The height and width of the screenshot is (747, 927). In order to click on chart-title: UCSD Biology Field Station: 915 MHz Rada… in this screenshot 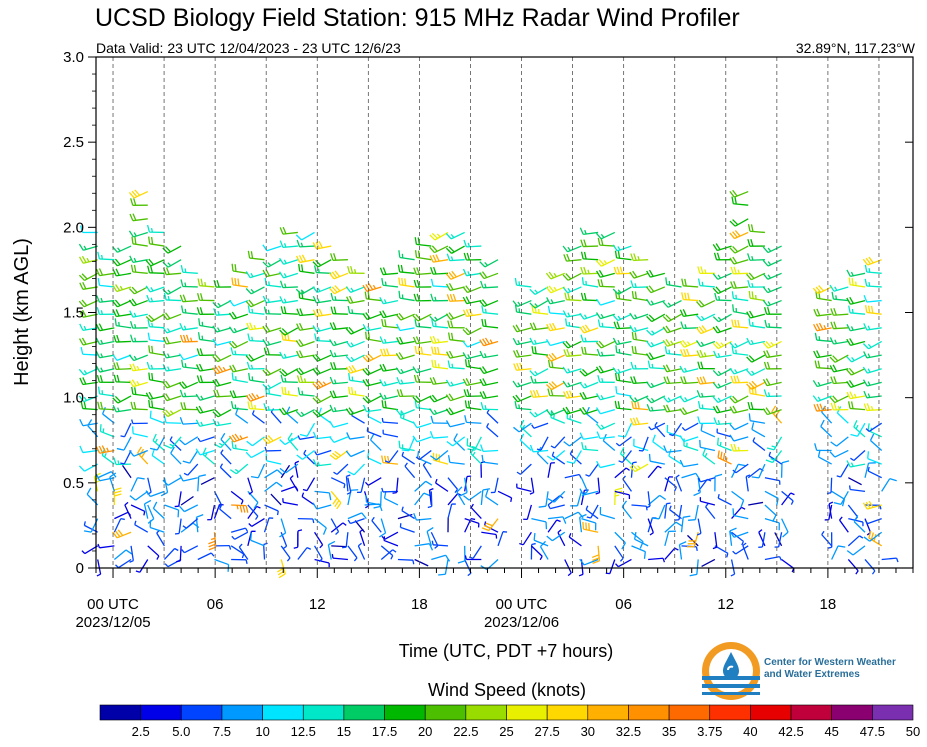, I will do `click(417, 18)`.